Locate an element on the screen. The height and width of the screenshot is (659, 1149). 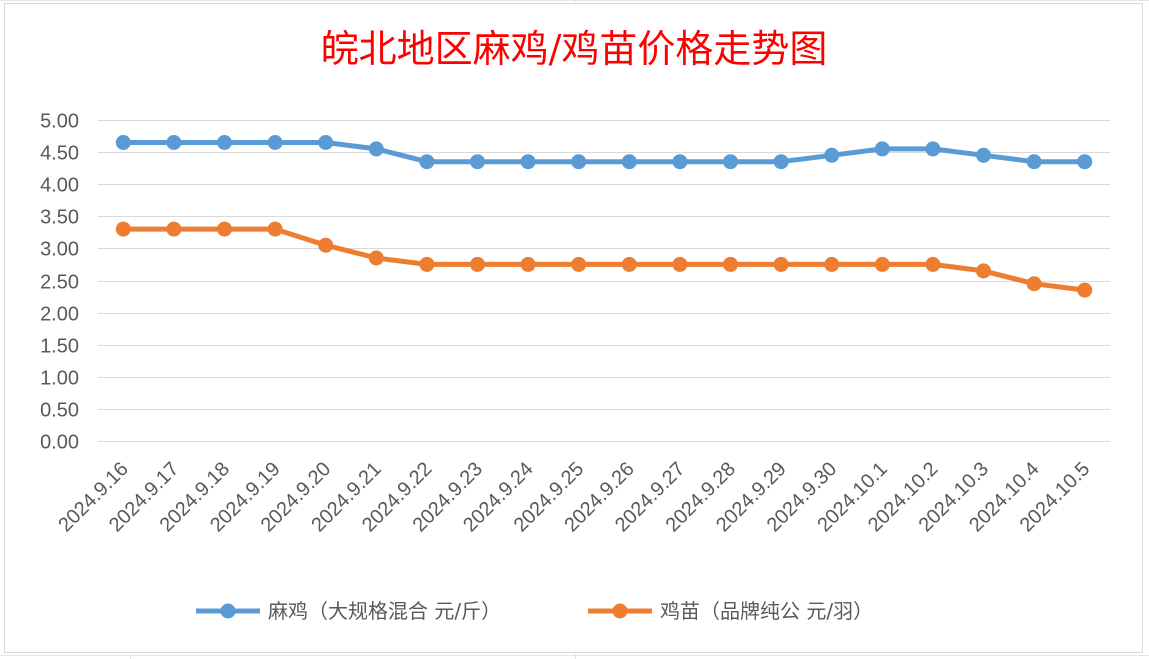
y-tick-label: 4.00 is located at coordinates (59, 186).